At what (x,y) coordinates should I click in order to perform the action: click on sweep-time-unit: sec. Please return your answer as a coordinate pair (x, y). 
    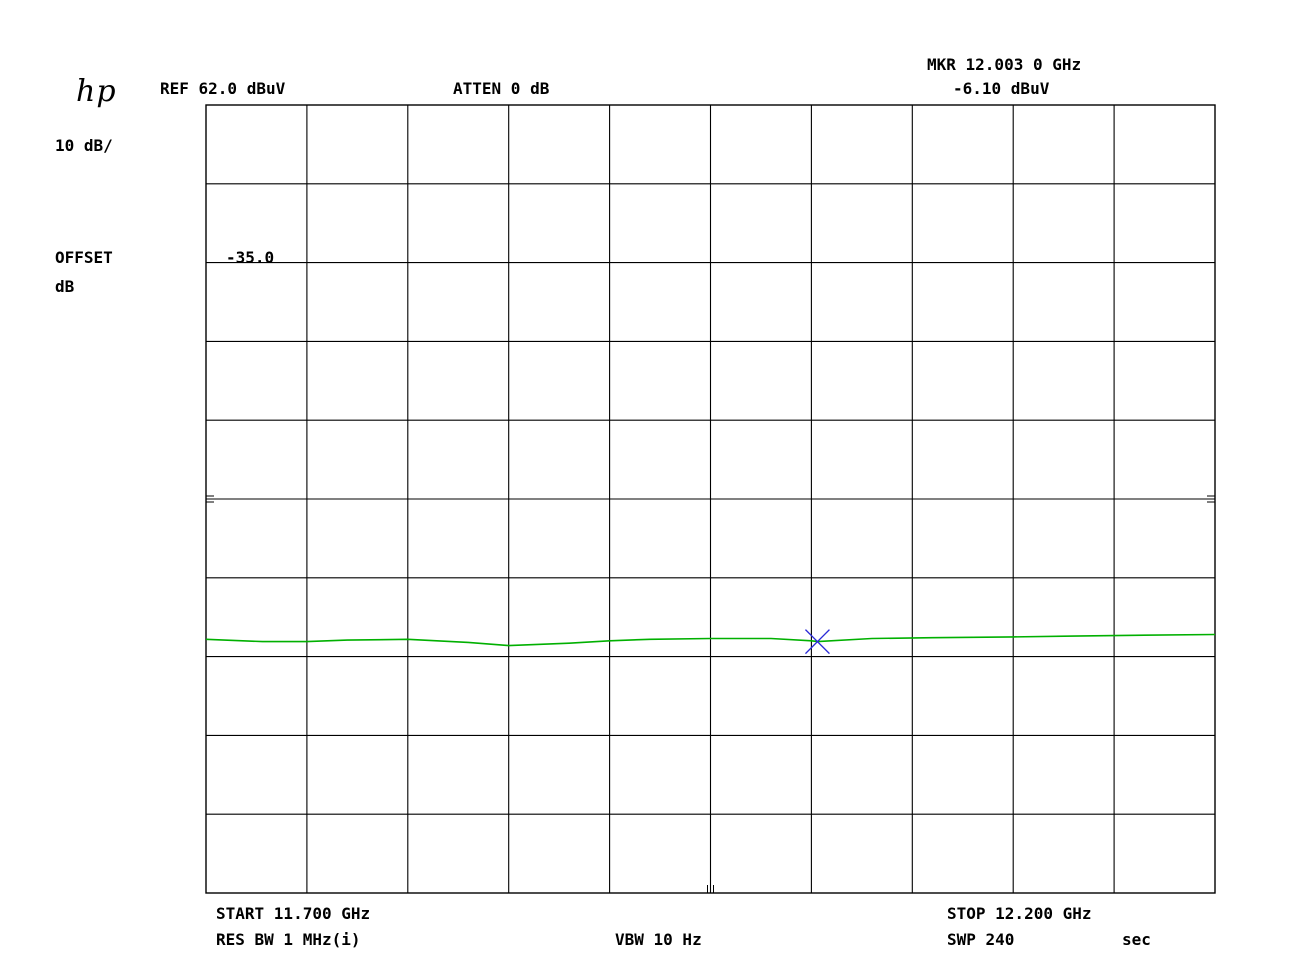
    Looking at the image, I should click on (1136, 939).